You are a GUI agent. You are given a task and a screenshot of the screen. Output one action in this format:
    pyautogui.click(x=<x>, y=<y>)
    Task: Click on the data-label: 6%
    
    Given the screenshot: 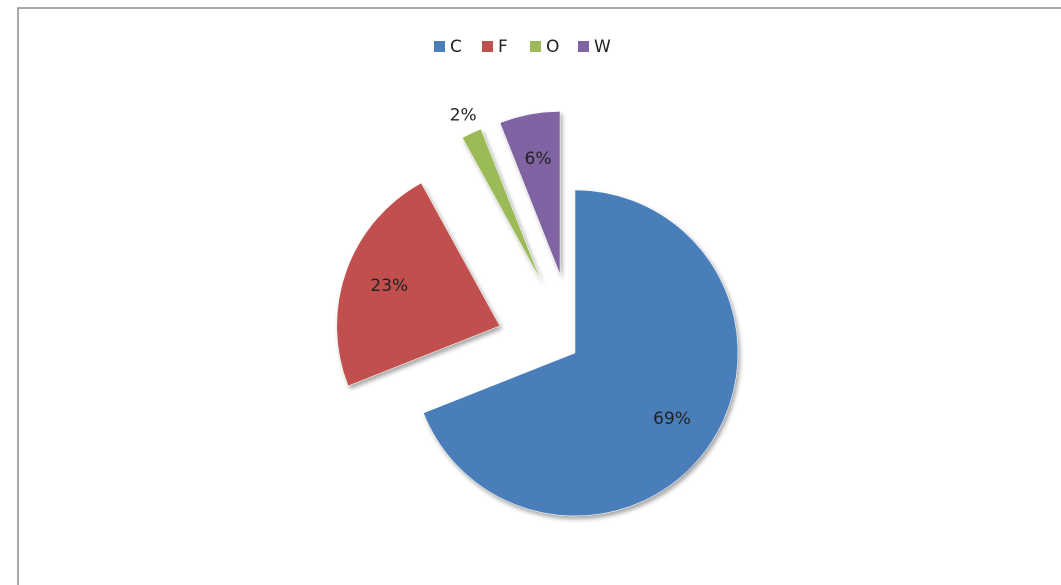 What is the action you would take?
    pyautogui.click(x=538, y=159)
    